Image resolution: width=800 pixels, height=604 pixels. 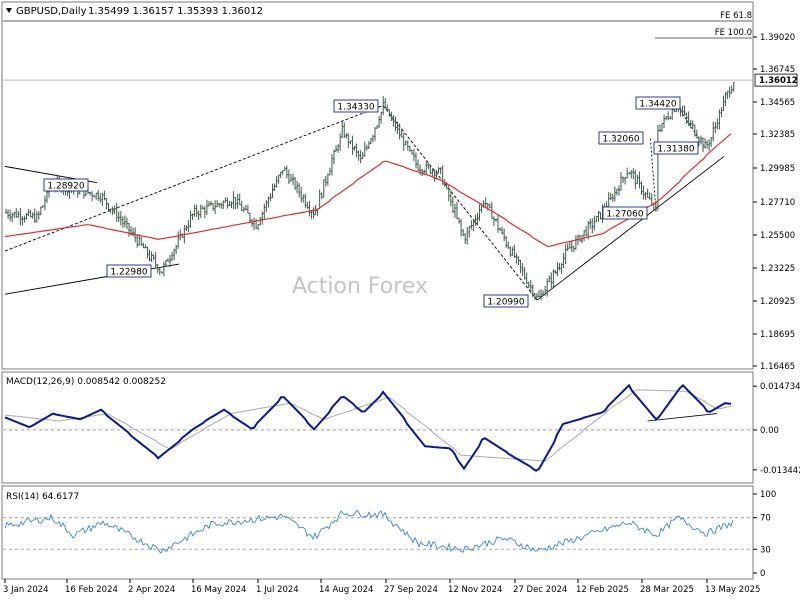 I want to click on current-price-label: 1.36012, so click(x=778, y=81).